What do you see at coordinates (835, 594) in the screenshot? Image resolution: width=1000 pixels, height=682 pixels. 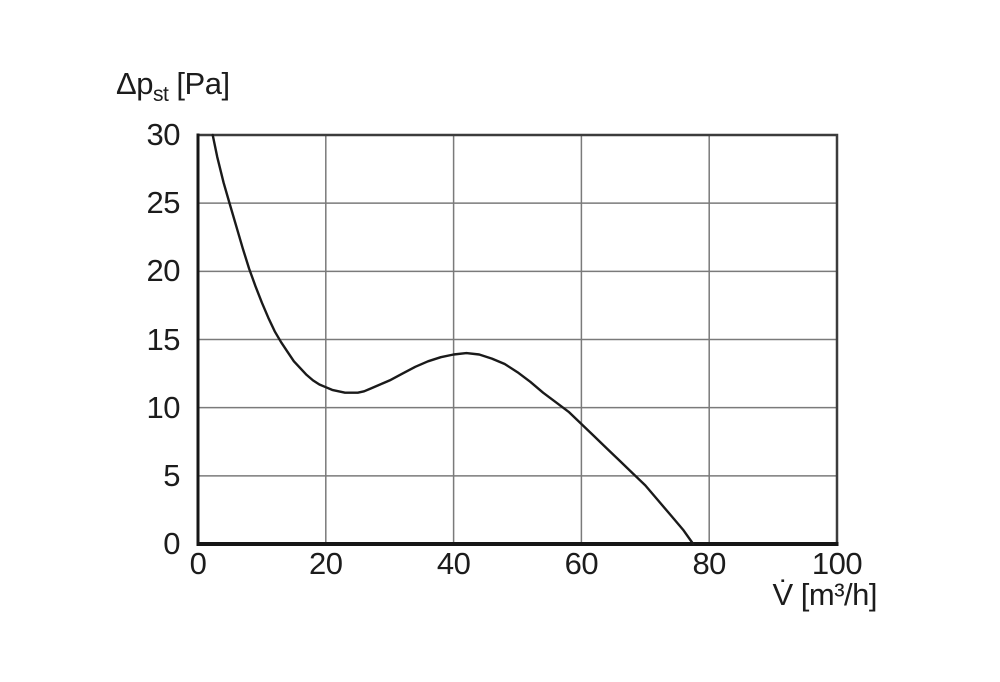 I see `x-axis-unit: [m³/h]` at bounding box center [835, 594].